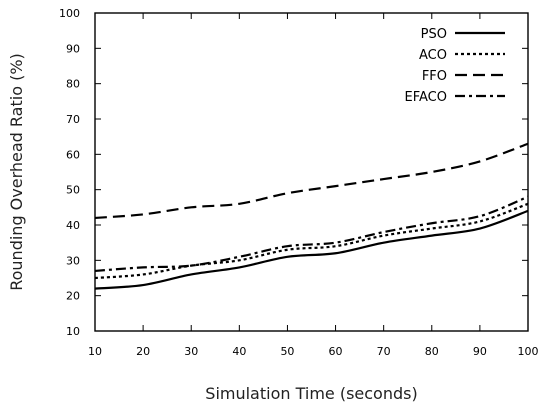 This screenshot has width=550, height=410. Describe the element at coordinates (434, 76) in the screenshot. I see `legend-label: FFO` at that location.